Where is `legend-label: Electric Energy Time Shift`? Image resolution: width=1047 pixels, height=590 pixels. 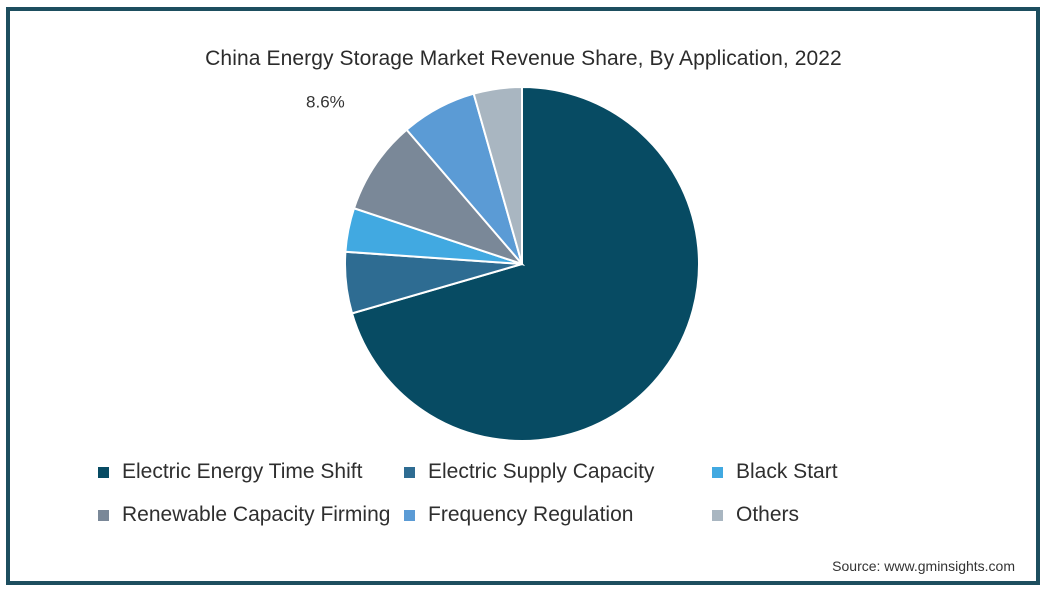 legend-label: Electric Energy Time Shift is located at coordinates (242, 471).